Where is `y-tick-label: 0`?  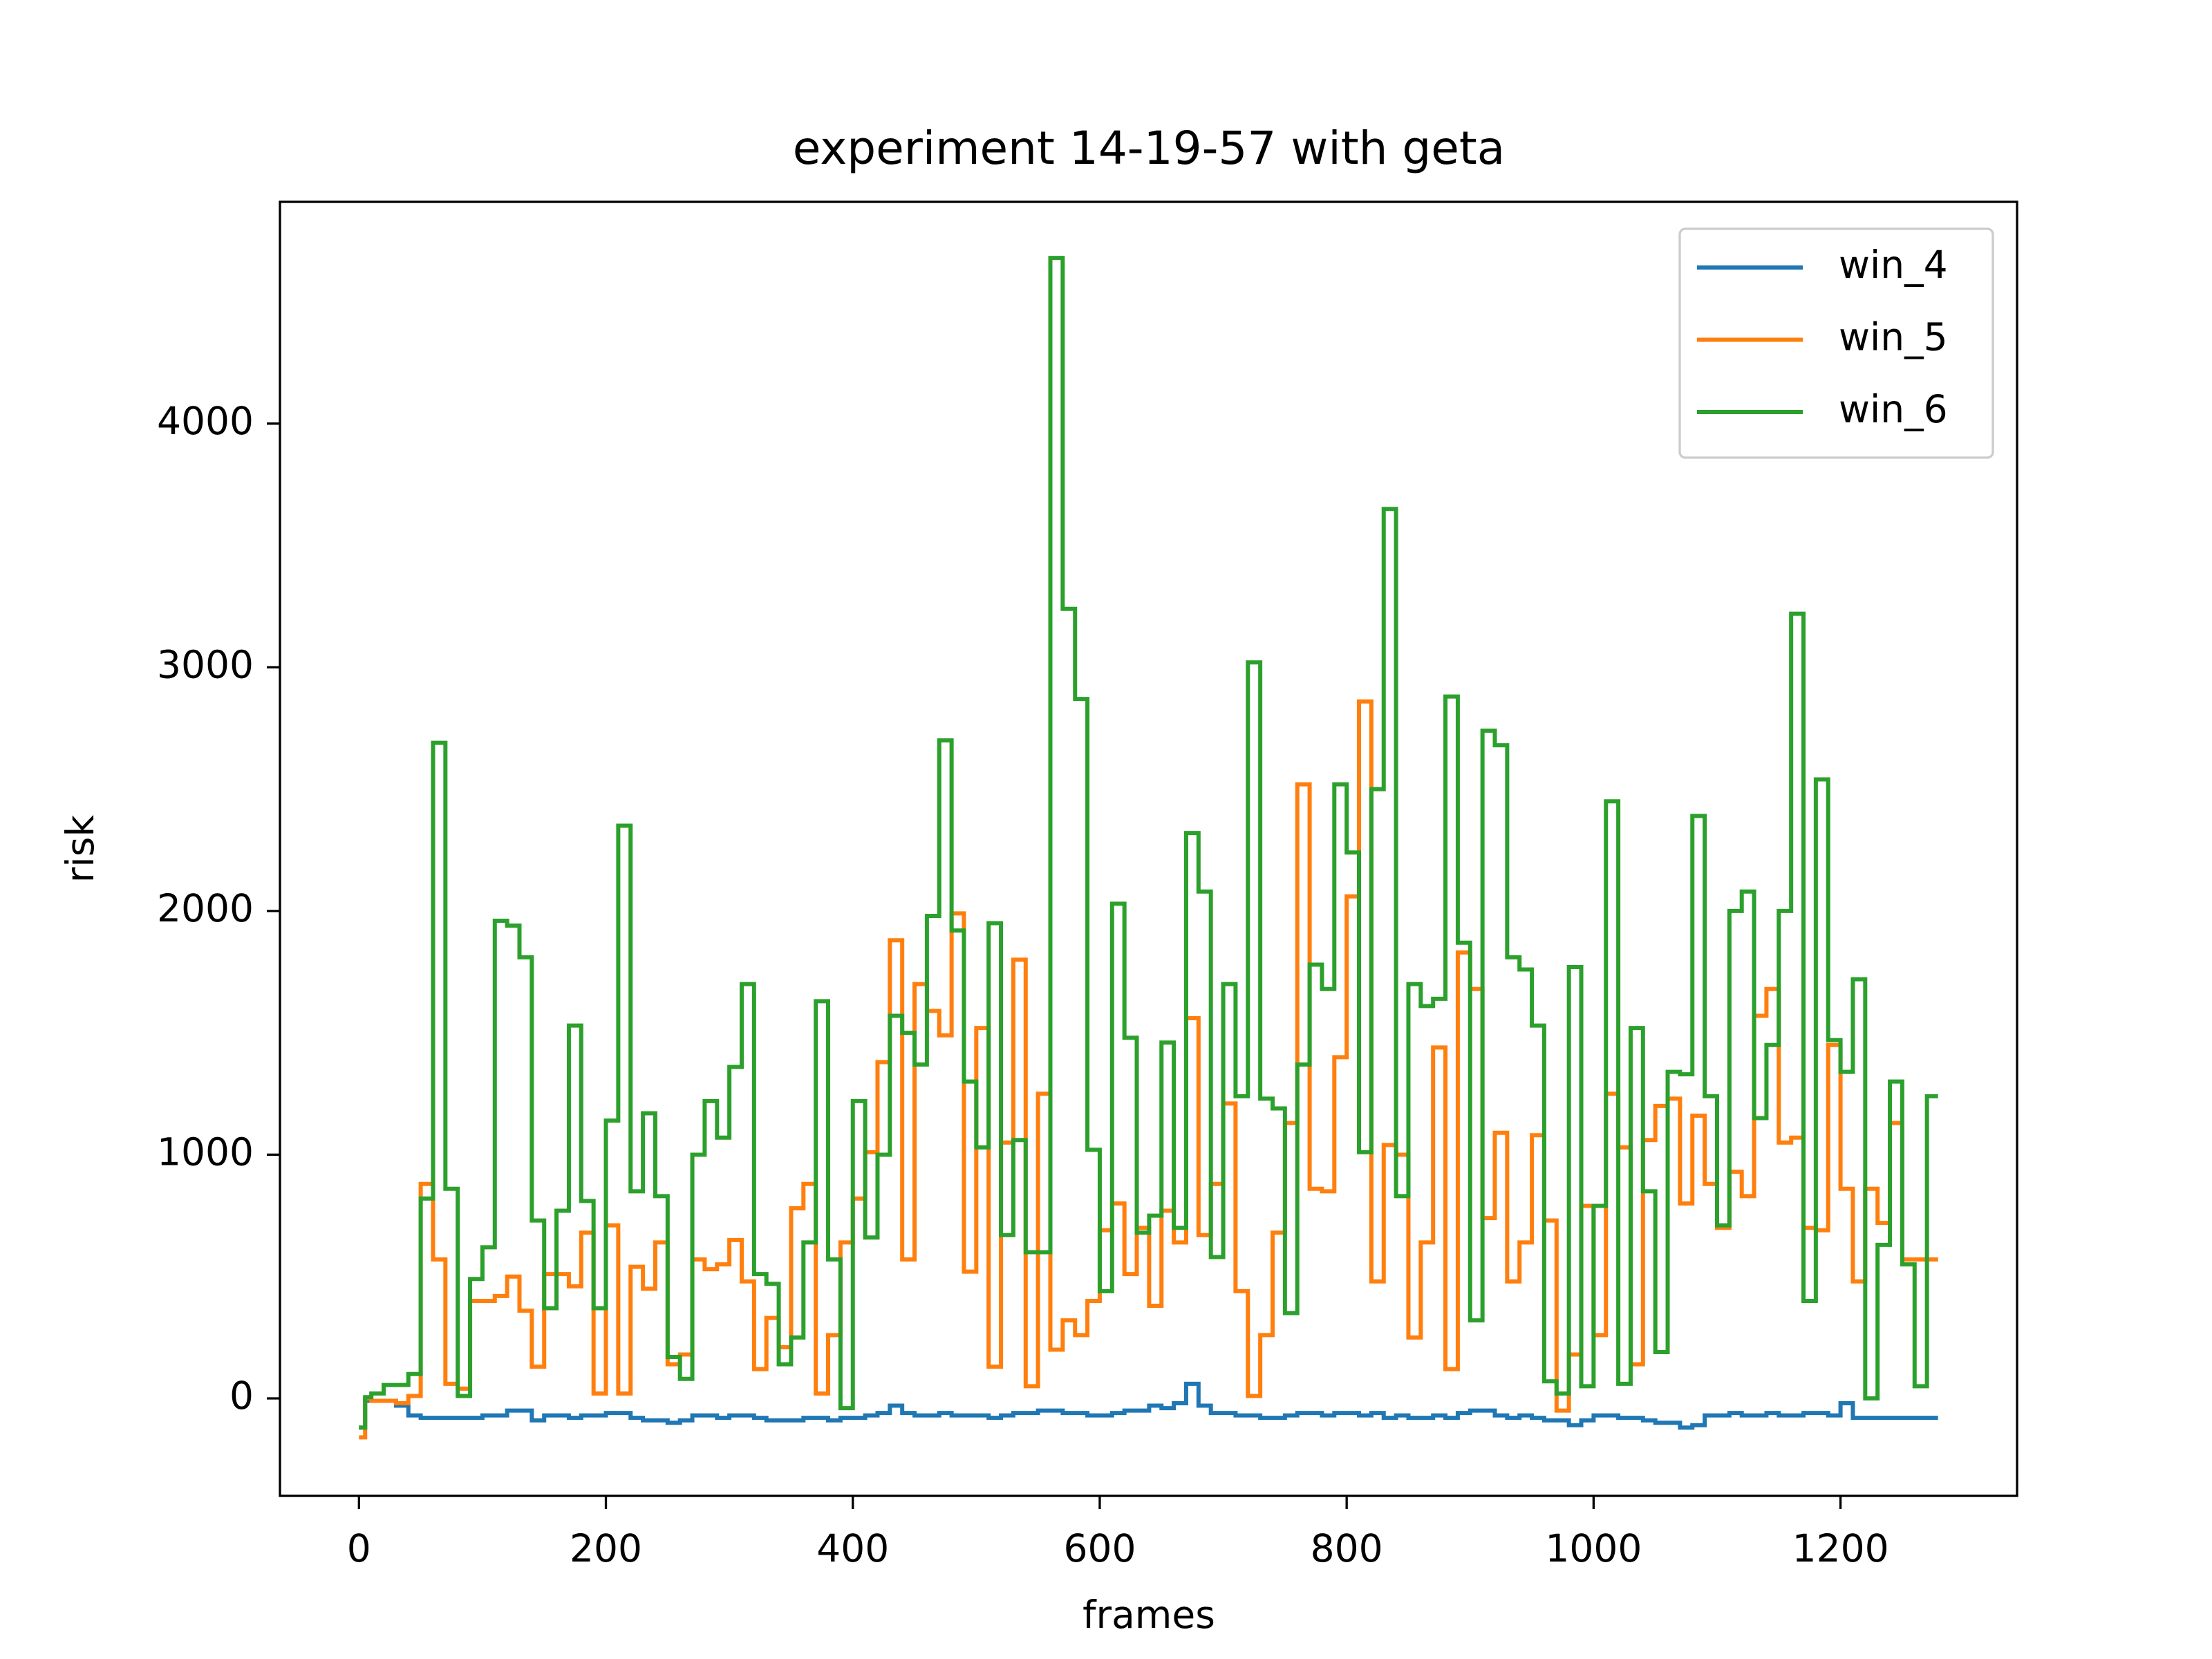 y-tick-label: 0 is located at coordinates (242, 1396).